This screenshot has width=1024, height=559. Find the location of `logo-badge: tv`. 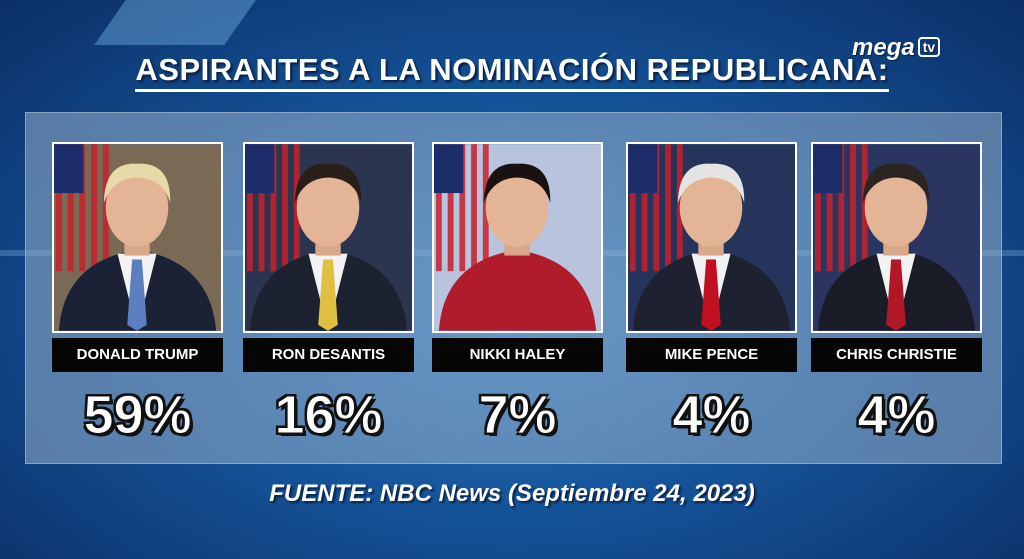

logo-badge: tv is located at coordinates (929, 47).